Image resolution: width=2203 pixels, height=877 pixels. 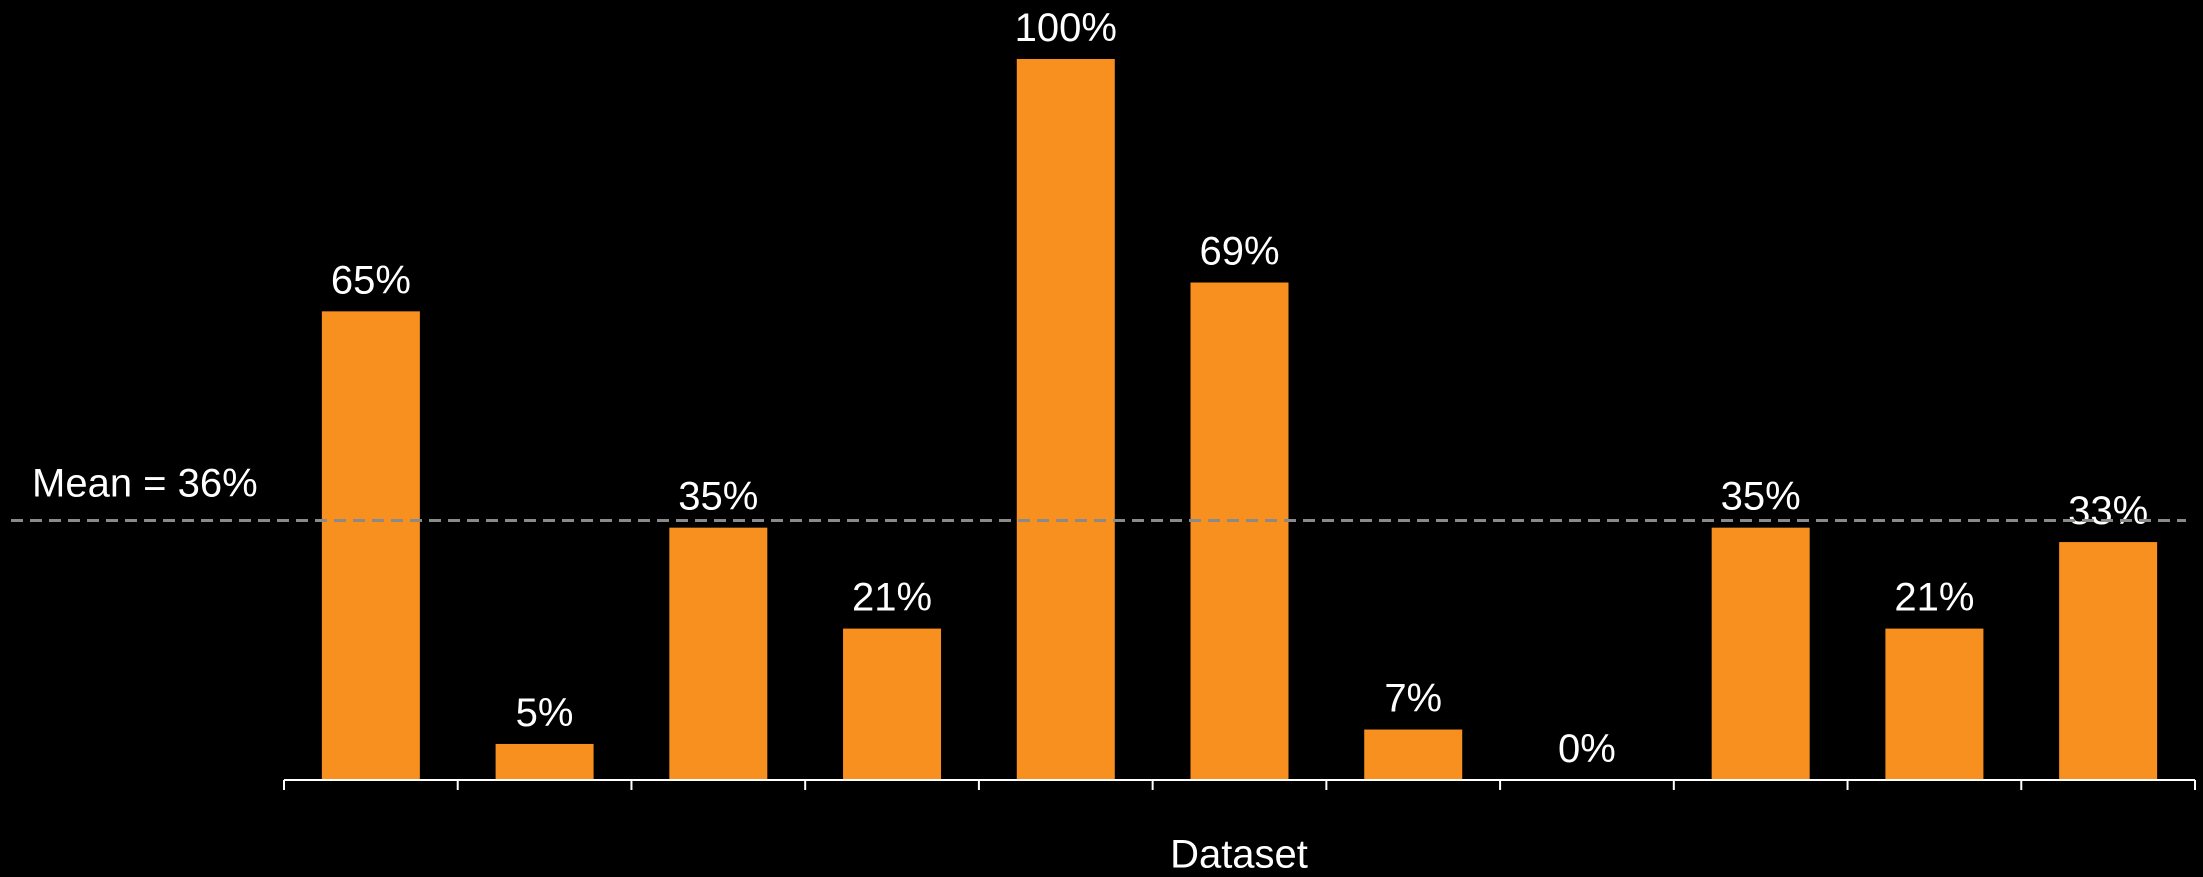 I want to click on value-label: 33%, so click(x=2108, y=511).